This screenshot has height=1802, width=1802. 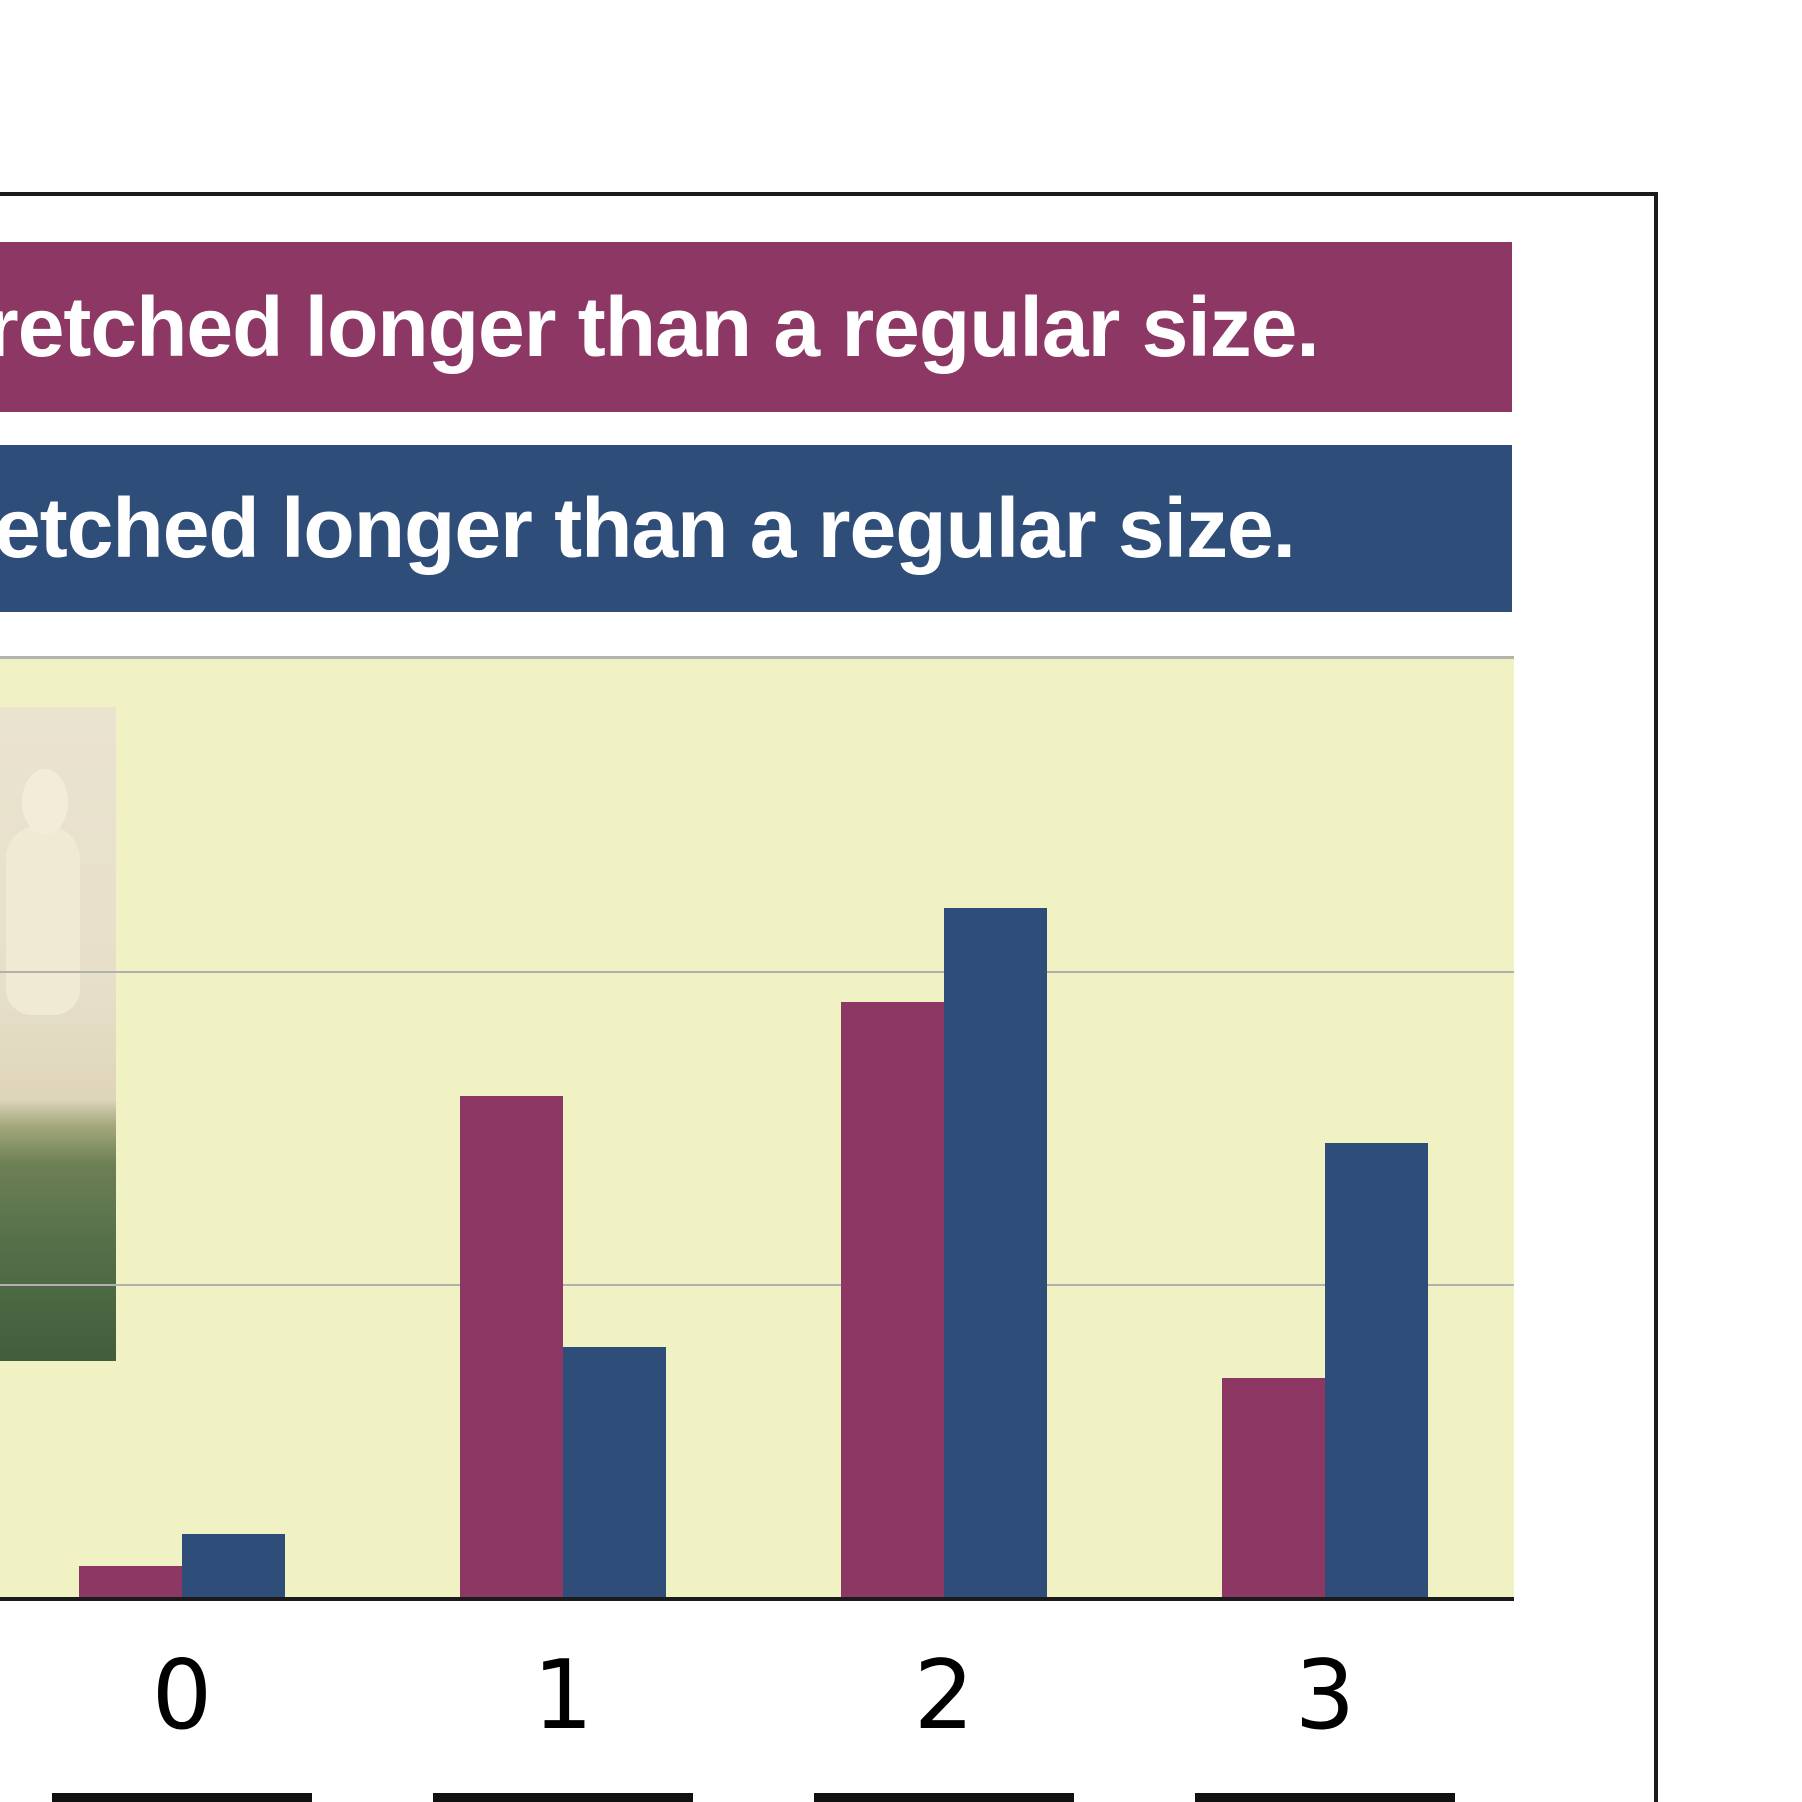 I want to click on bar-blue-series-x2, so click(x=995, y=1252).